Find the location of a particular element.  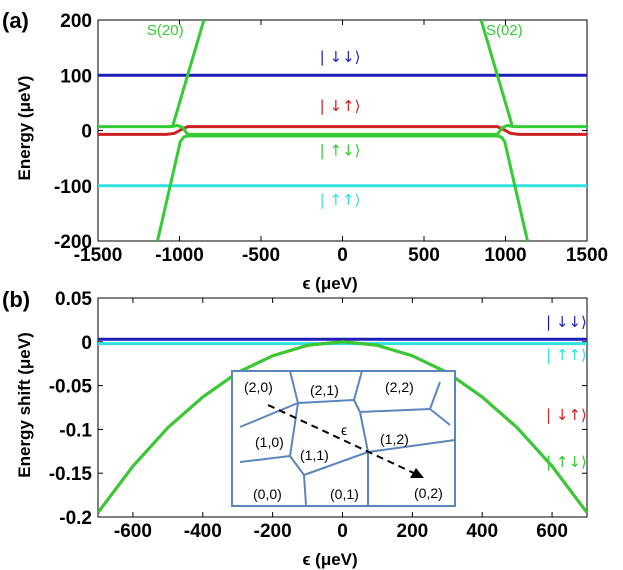

panel-a-xtick-label: 0 is located at coordinates (342, 255).